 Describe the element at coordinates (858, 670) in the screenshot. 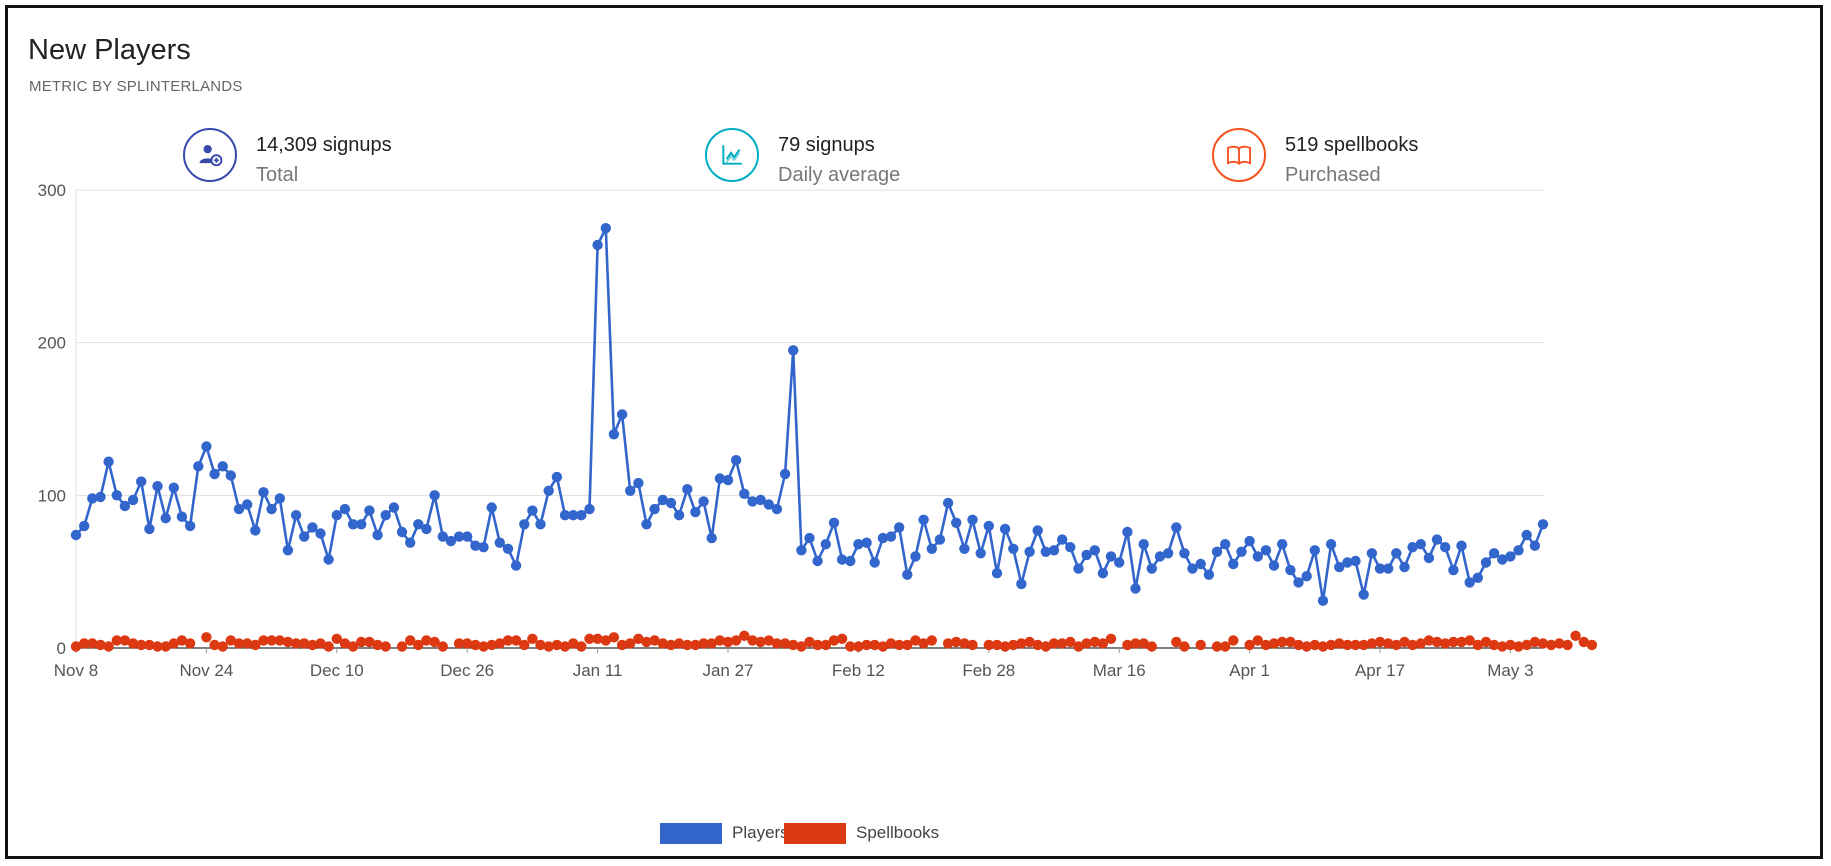

I see `x-tick-label: Feb 12` at that location.